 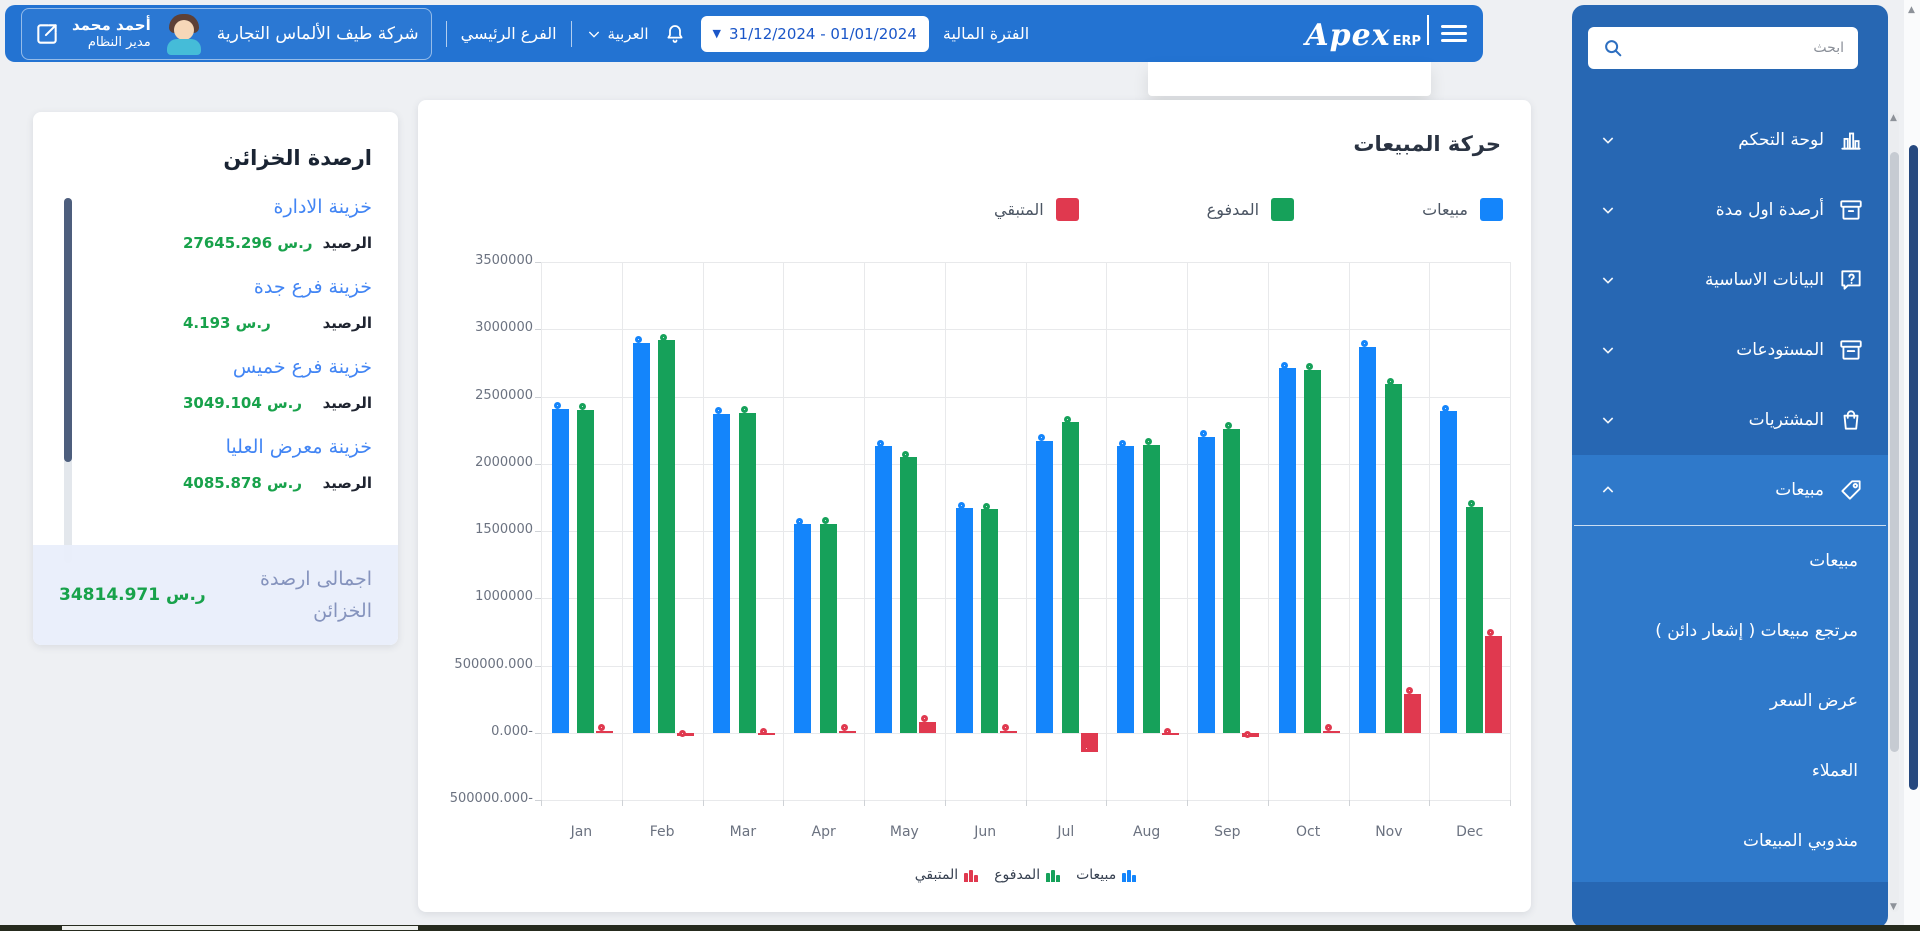 What do you see at coordinates (1730, 140) in the screenshot?
I see `sidebar-item-dashboard: لوحة التحكم` at bounding box center [1730, 140].